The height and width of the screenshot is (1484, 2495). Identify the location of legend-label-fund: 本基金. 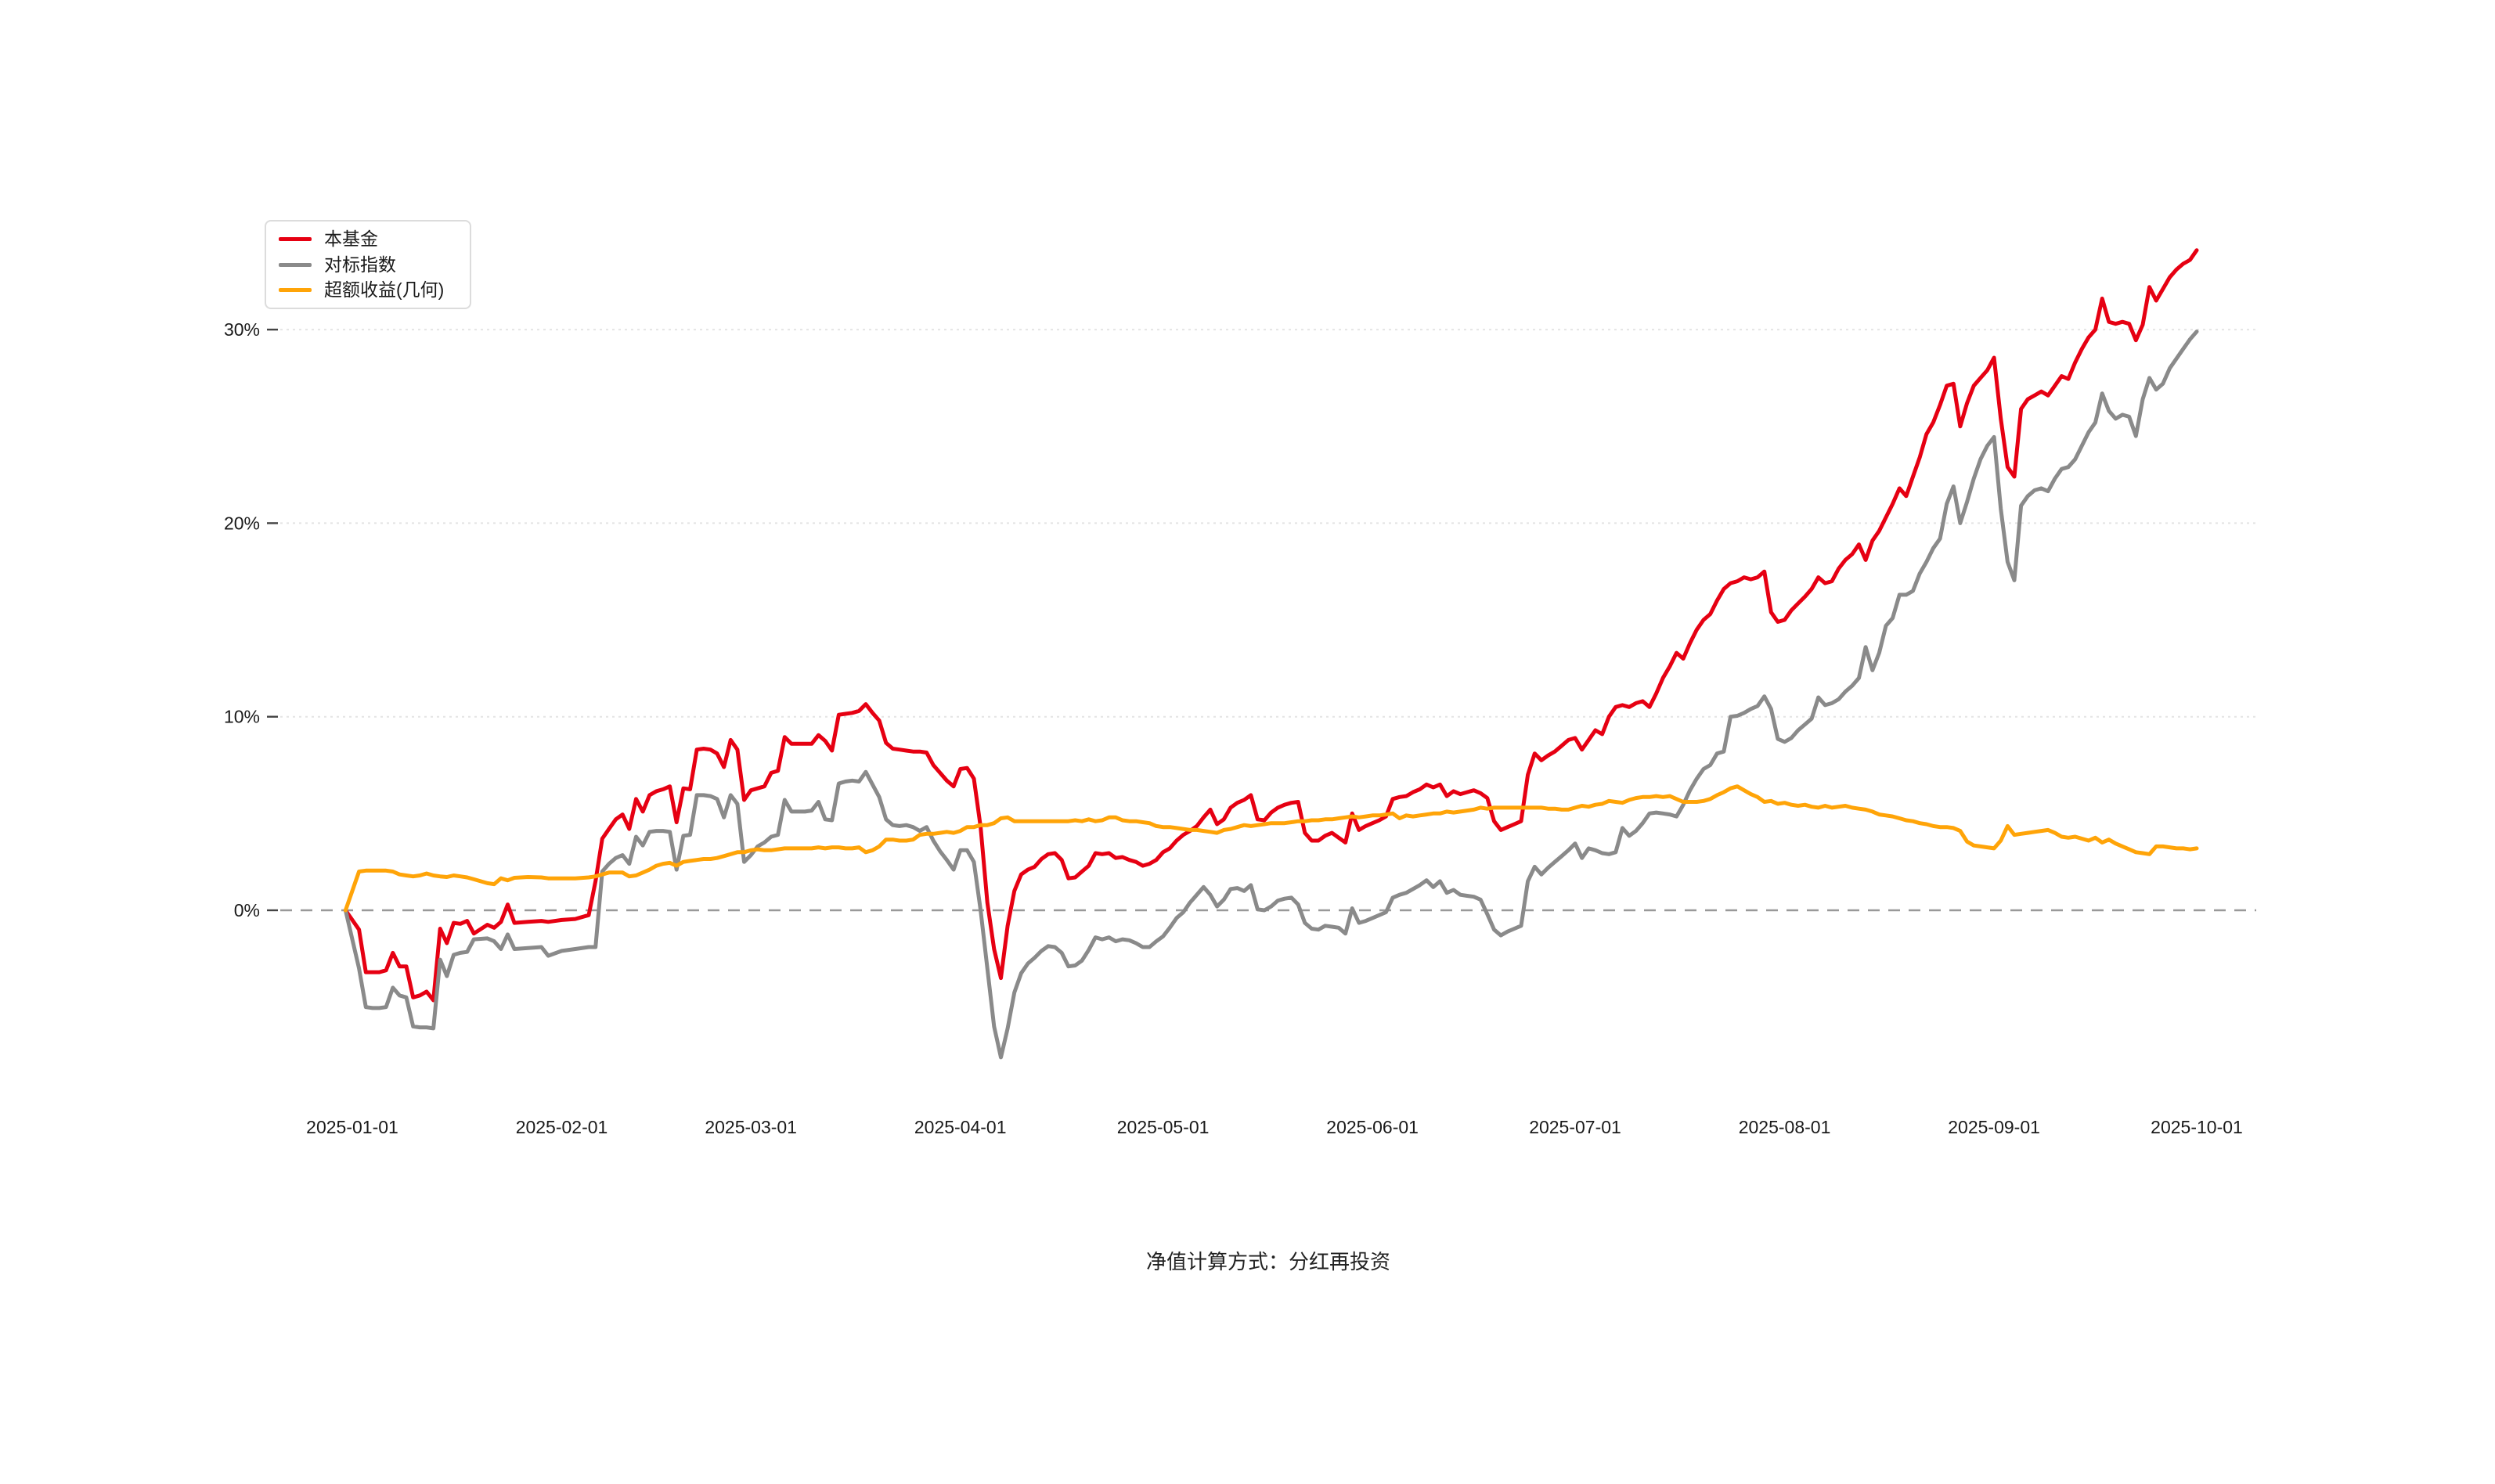
(351, 238).